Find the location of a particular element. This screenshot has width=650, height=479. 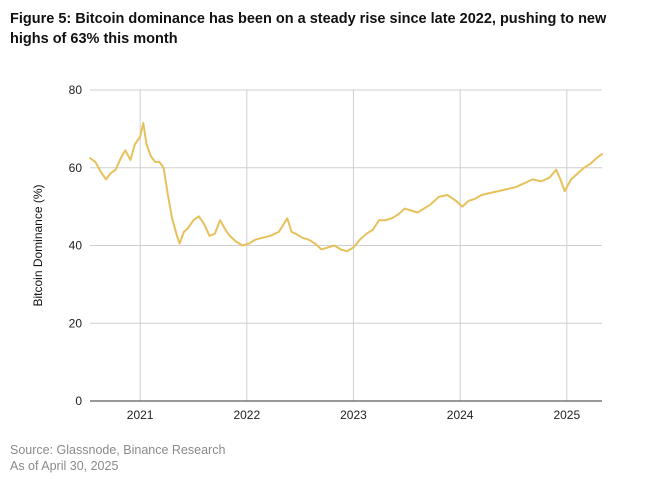

x-tick-label: 2021 is located at coordinates (140, 415).